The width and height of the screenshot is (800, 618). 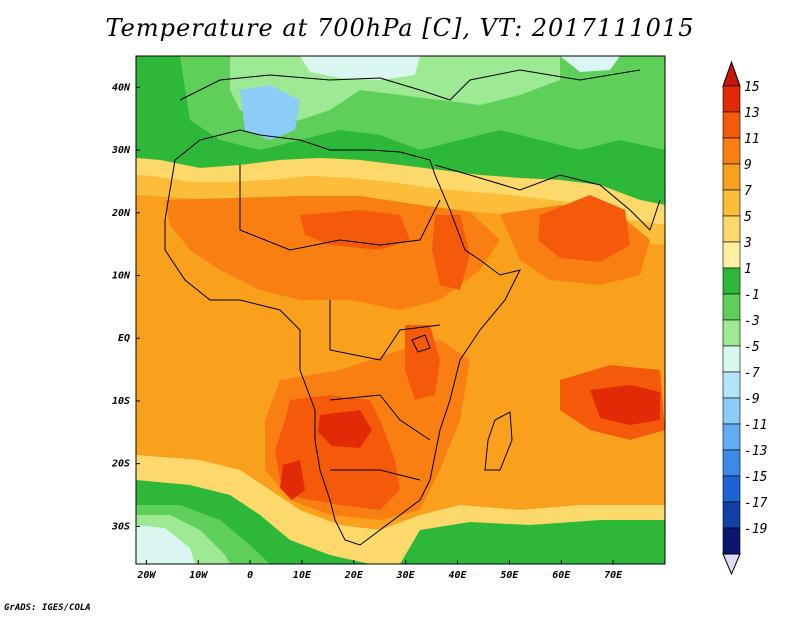 What do you see at coordinates (120, 526) in the screenshot?
I see `lat-tick-label: 30S` at bounding box center [120, 526].